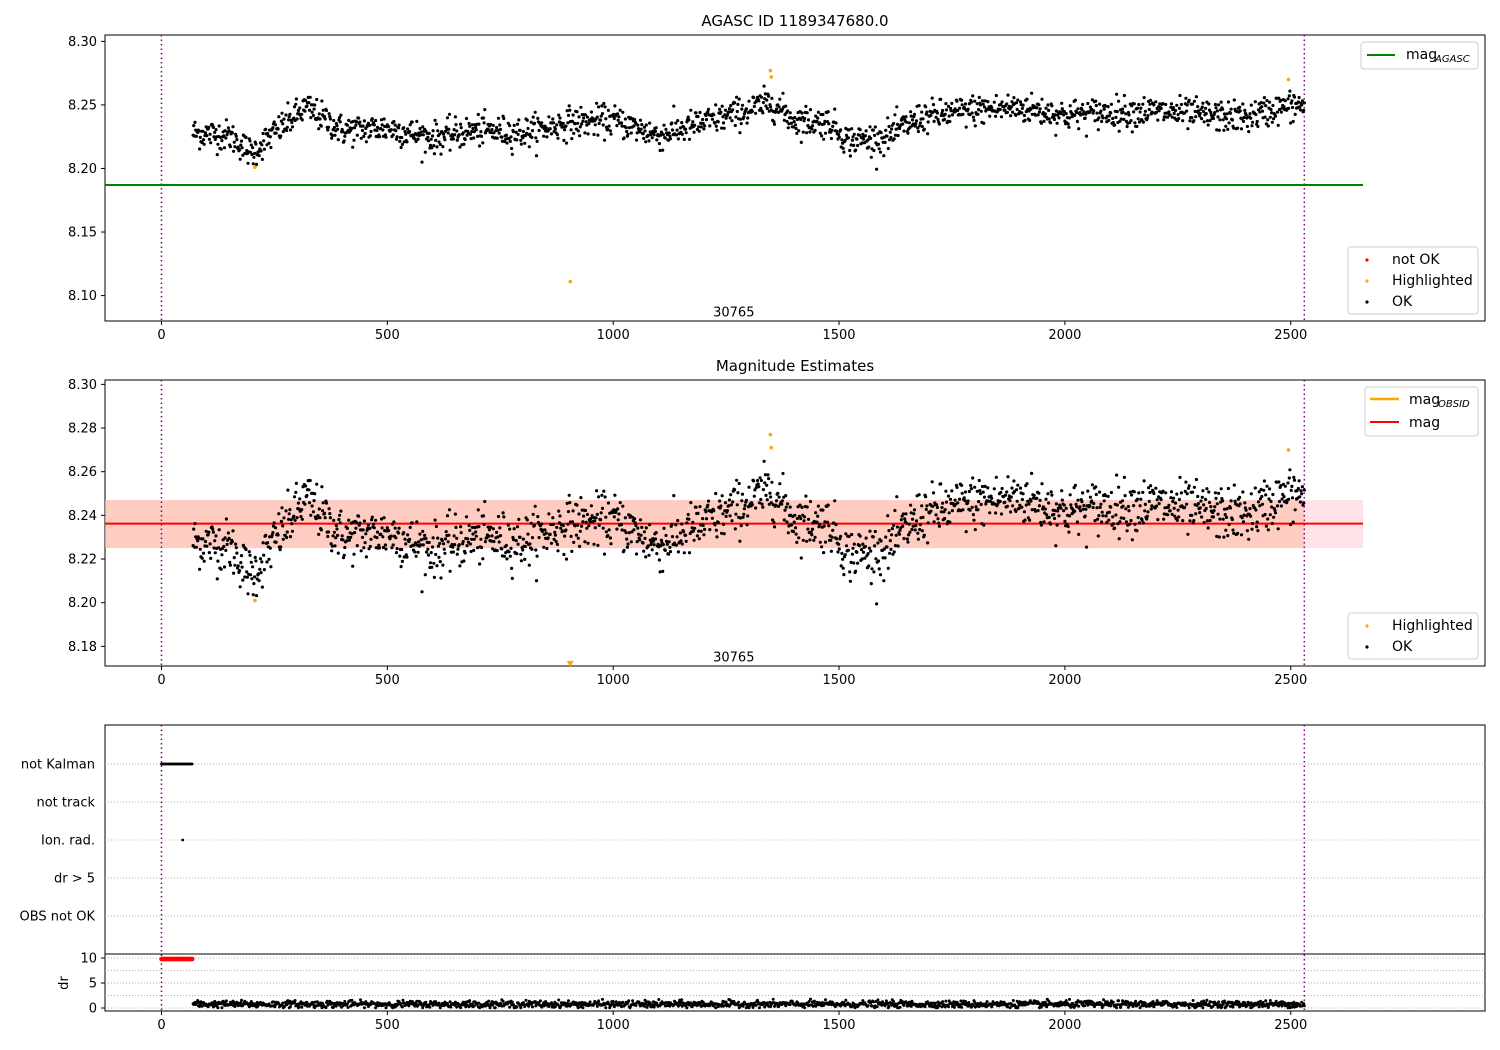 The height and width of the screenshot is (1050, 1500). I want to click on flag-category-label: OBS not OK, so click(58, 917).